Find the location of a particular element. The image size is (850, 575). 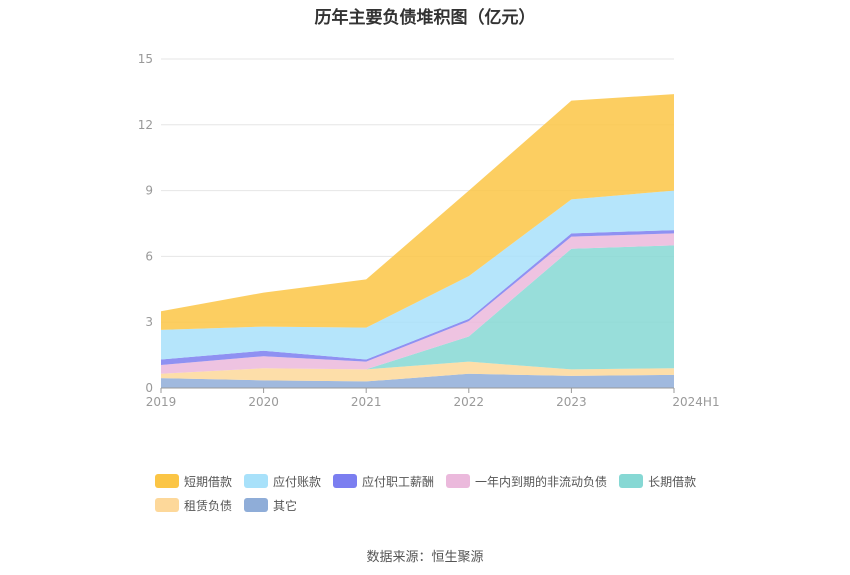

x-tick-label: 2019 is located at coordinates (161, 402).